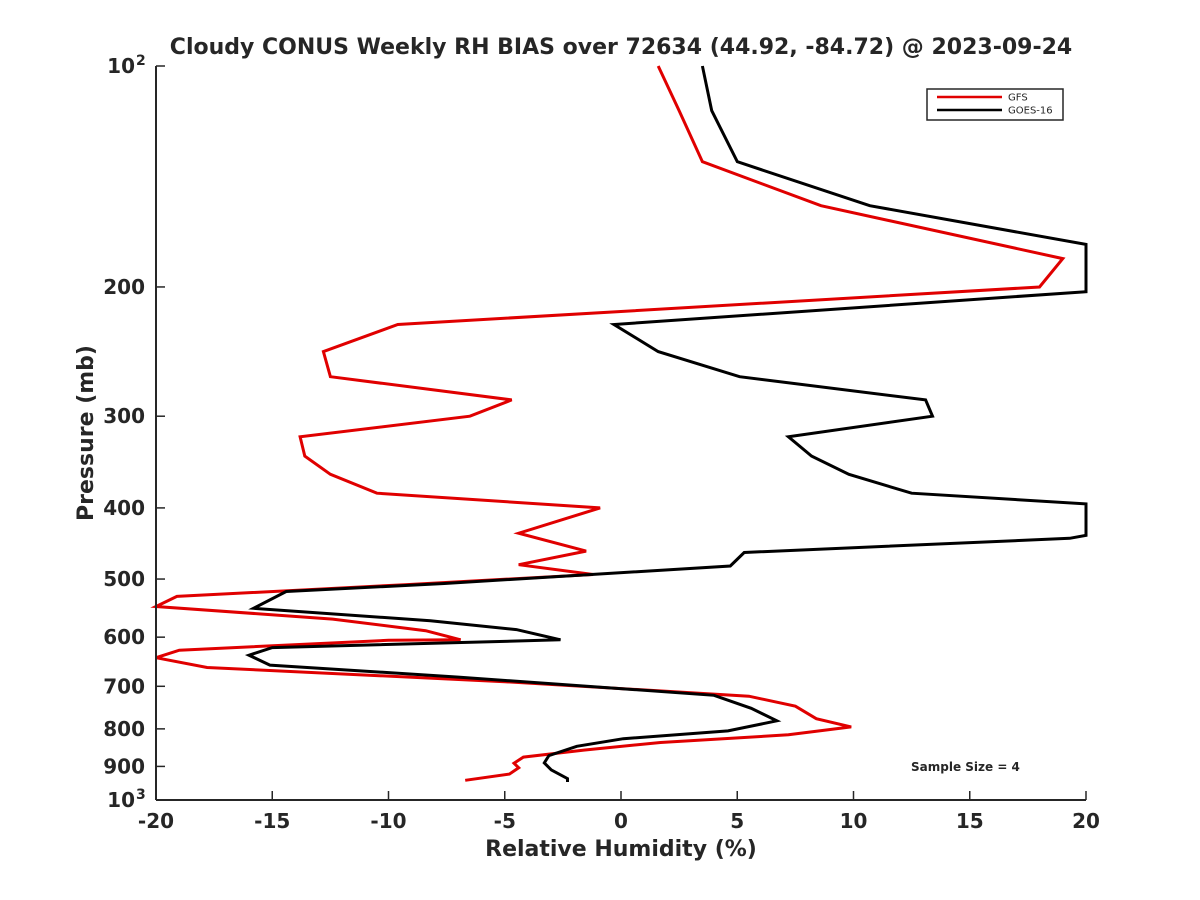 The image size is (1200, 900). Describe the element at coordinates (86, 433) in the screenshot. I see `y-axis-label: Pressure (mb)` at that location.